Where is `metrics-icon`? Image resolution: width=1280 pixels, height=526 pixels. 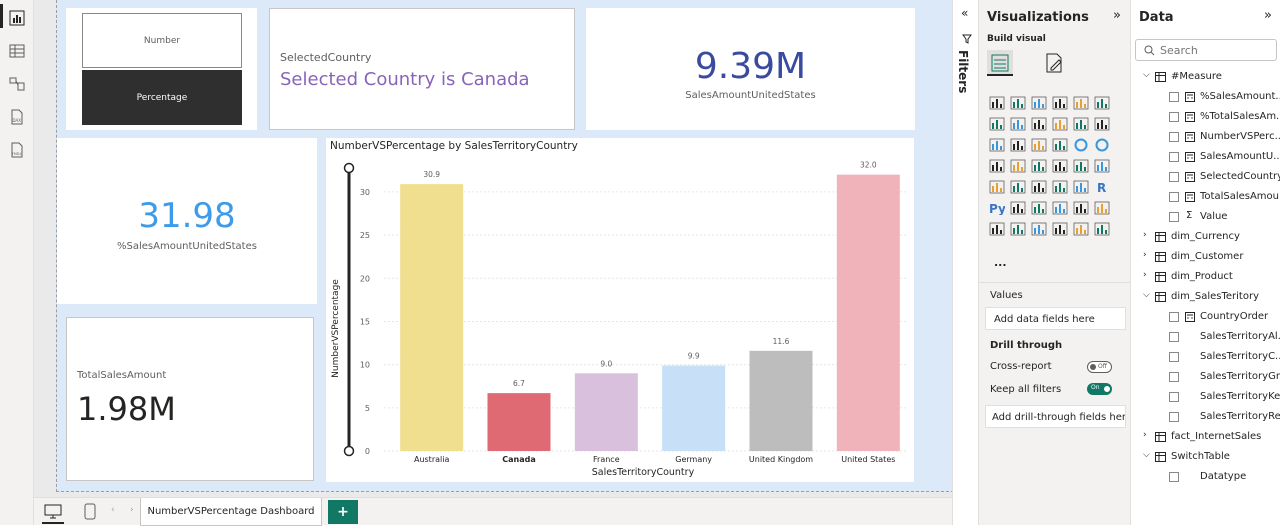
metrics-icon is located at coordinates (1039, 229).